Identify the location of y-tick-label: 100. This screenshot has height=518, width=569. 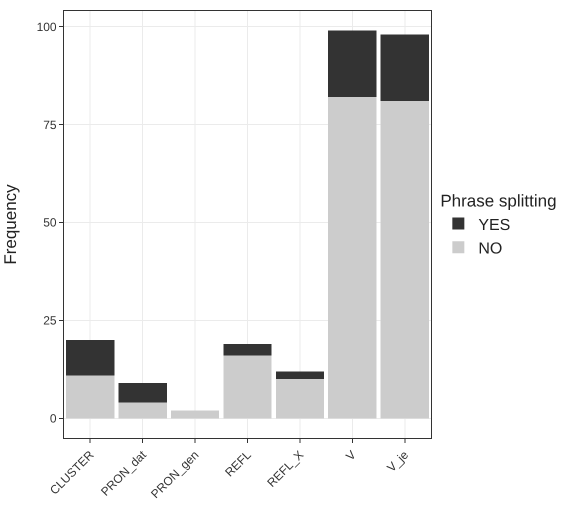
(46, 27).